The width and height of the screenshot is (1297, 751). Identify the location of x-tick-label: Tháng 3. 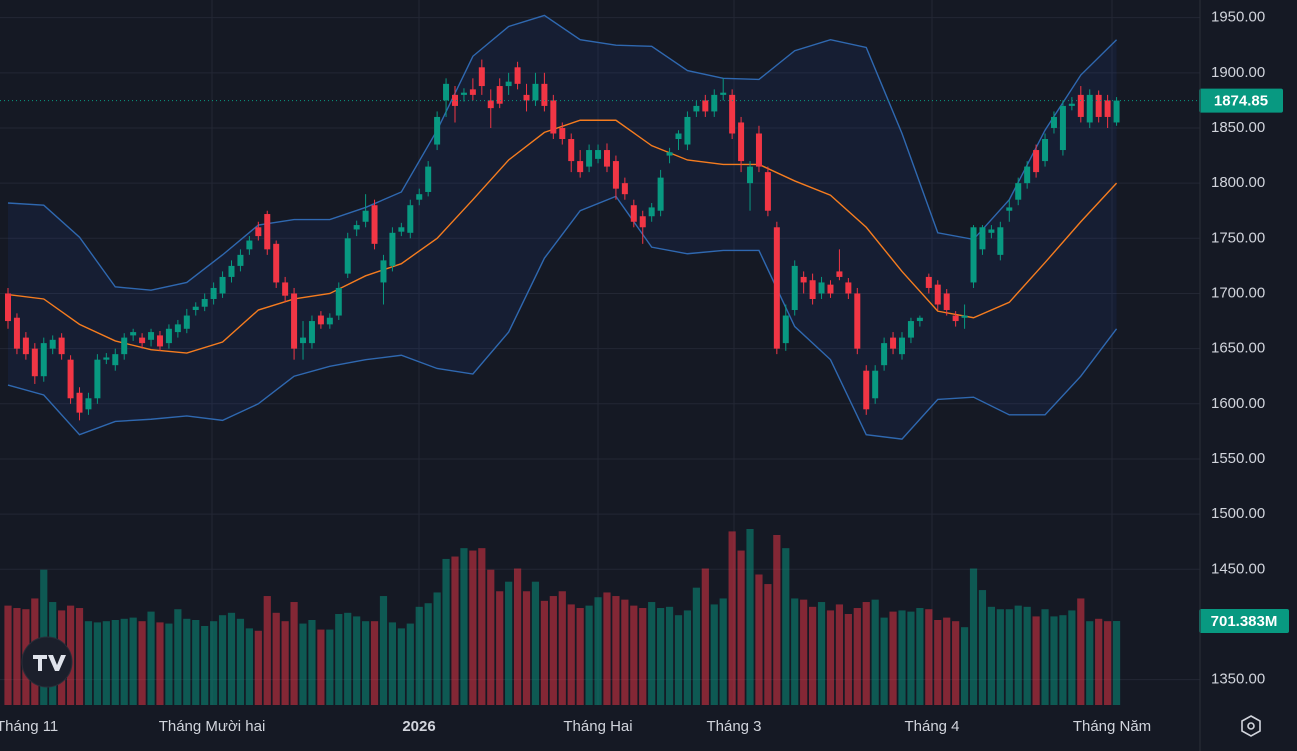
(733, 726).